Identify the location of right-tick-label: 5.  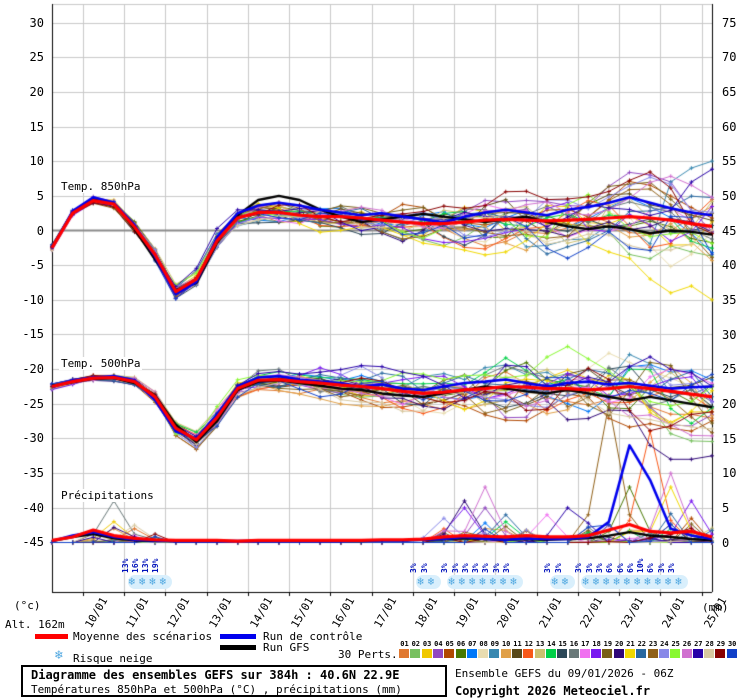
(726, 507).